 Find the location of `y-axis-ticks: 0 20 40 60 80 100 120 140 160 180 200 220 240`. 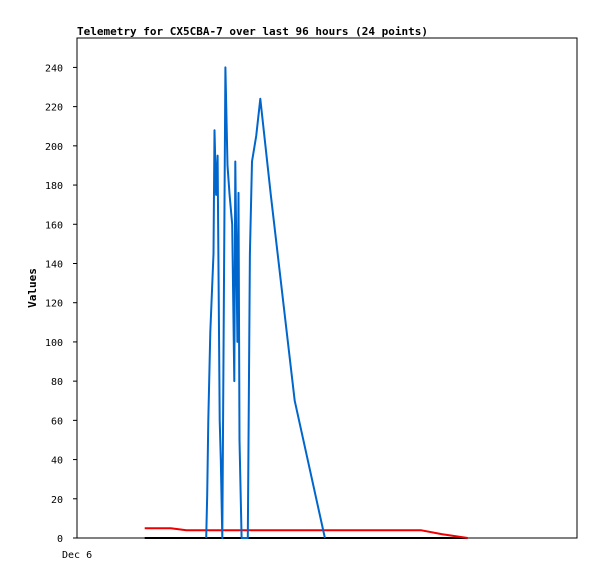

y-axis-ticks: 0 20 40 60 80 100 120 140 160 180 200 220 240 is located at coordinates (61, 304).